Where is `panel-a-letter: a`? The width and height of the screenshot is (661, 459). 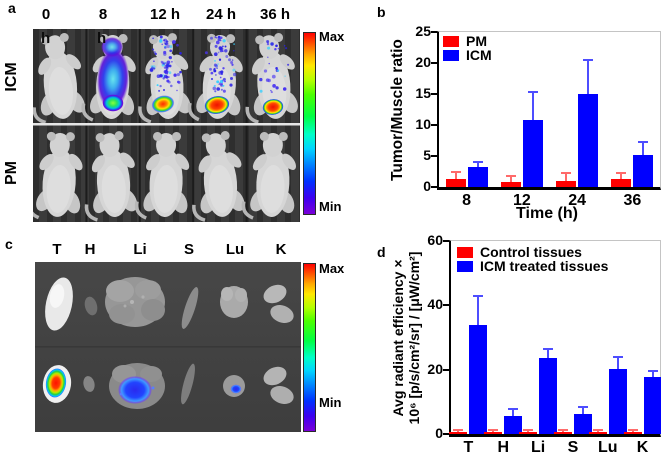 panel-a-letter: a is located at coordinates (12, 8).